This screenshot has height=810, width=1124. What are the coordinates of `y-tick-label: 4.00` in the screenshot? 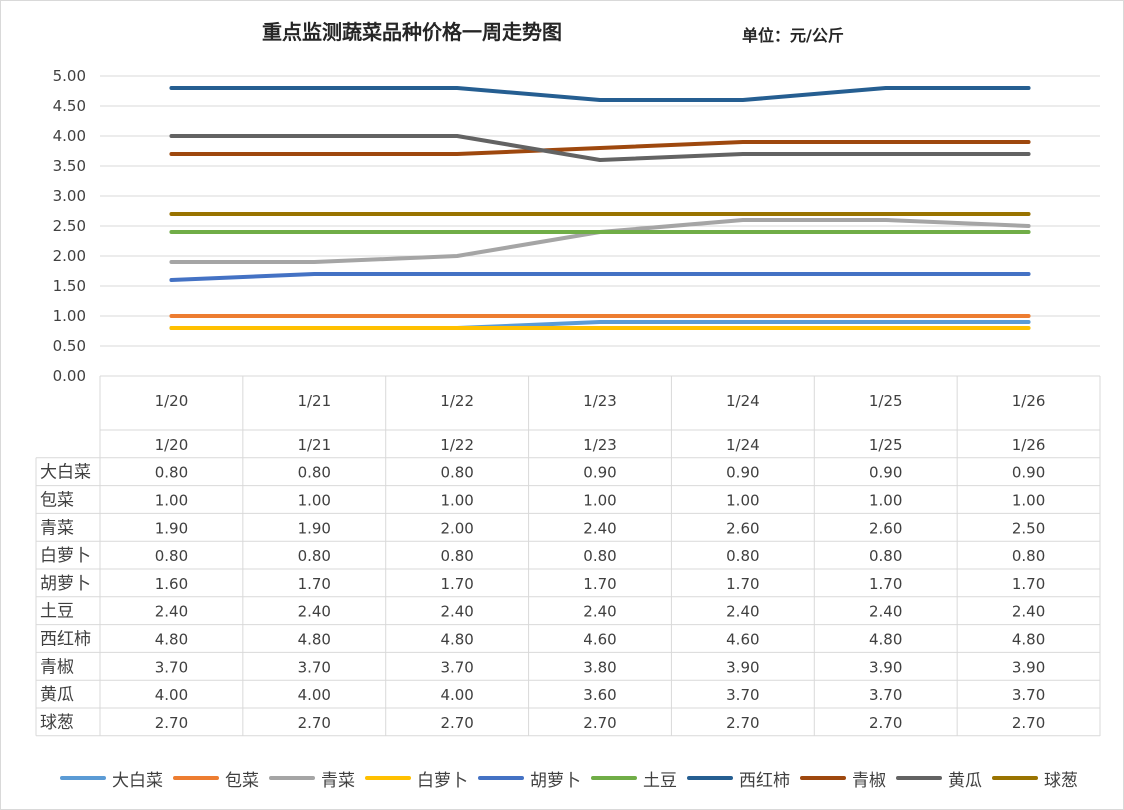 It's located at (69, 136).